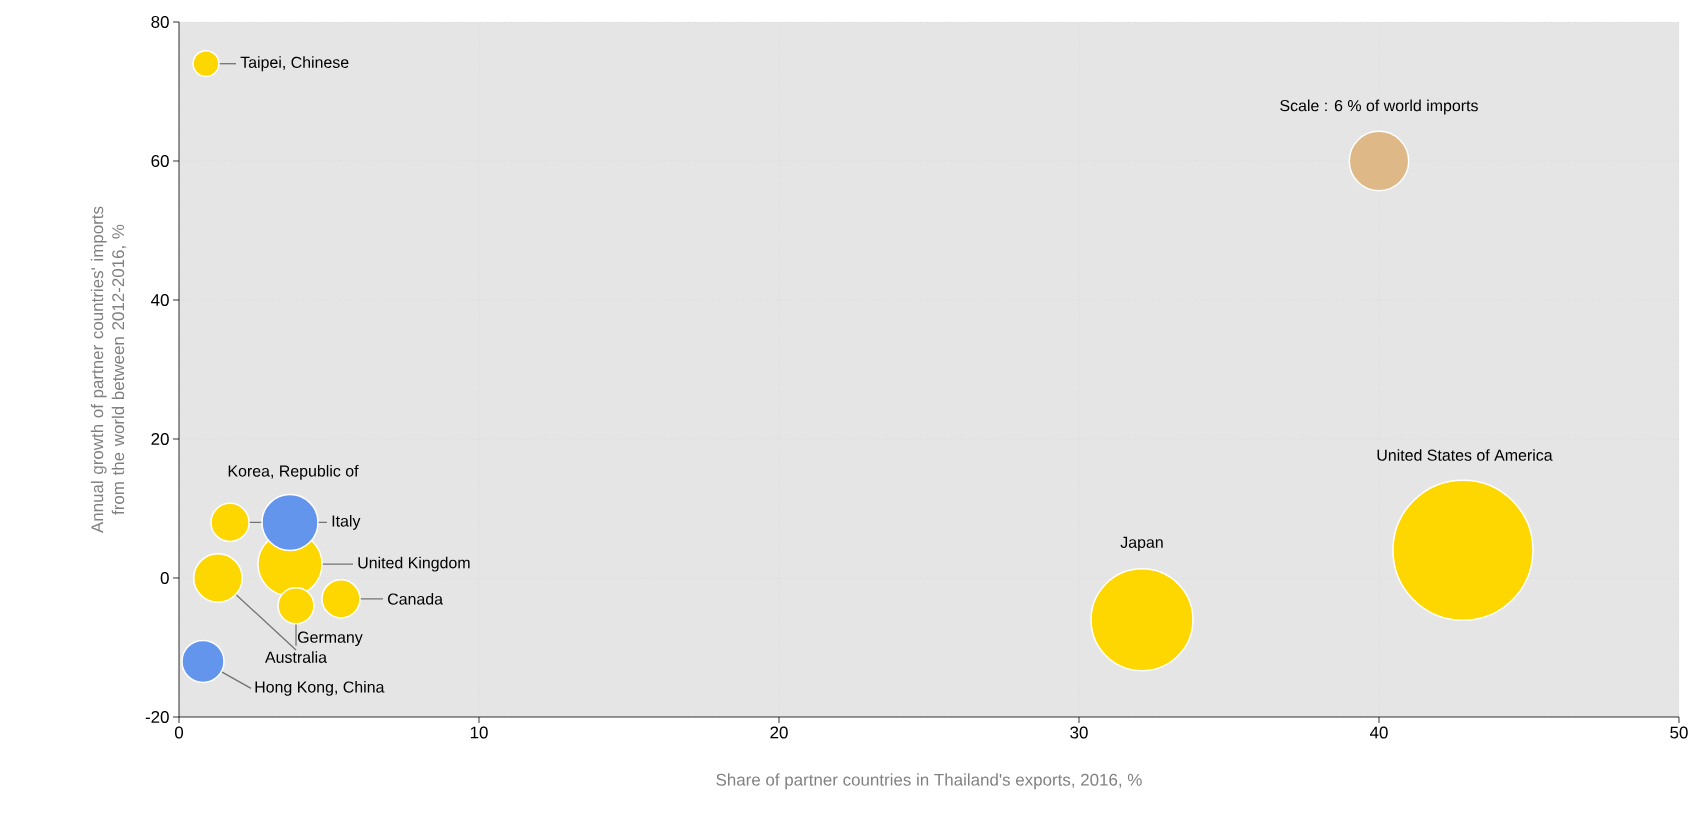 This screenshot has height=814, width=1704. What do you see at coordinates (330, 639) in the screenshot?
I see `annotation: Germany` at bounding box center [330, 639].